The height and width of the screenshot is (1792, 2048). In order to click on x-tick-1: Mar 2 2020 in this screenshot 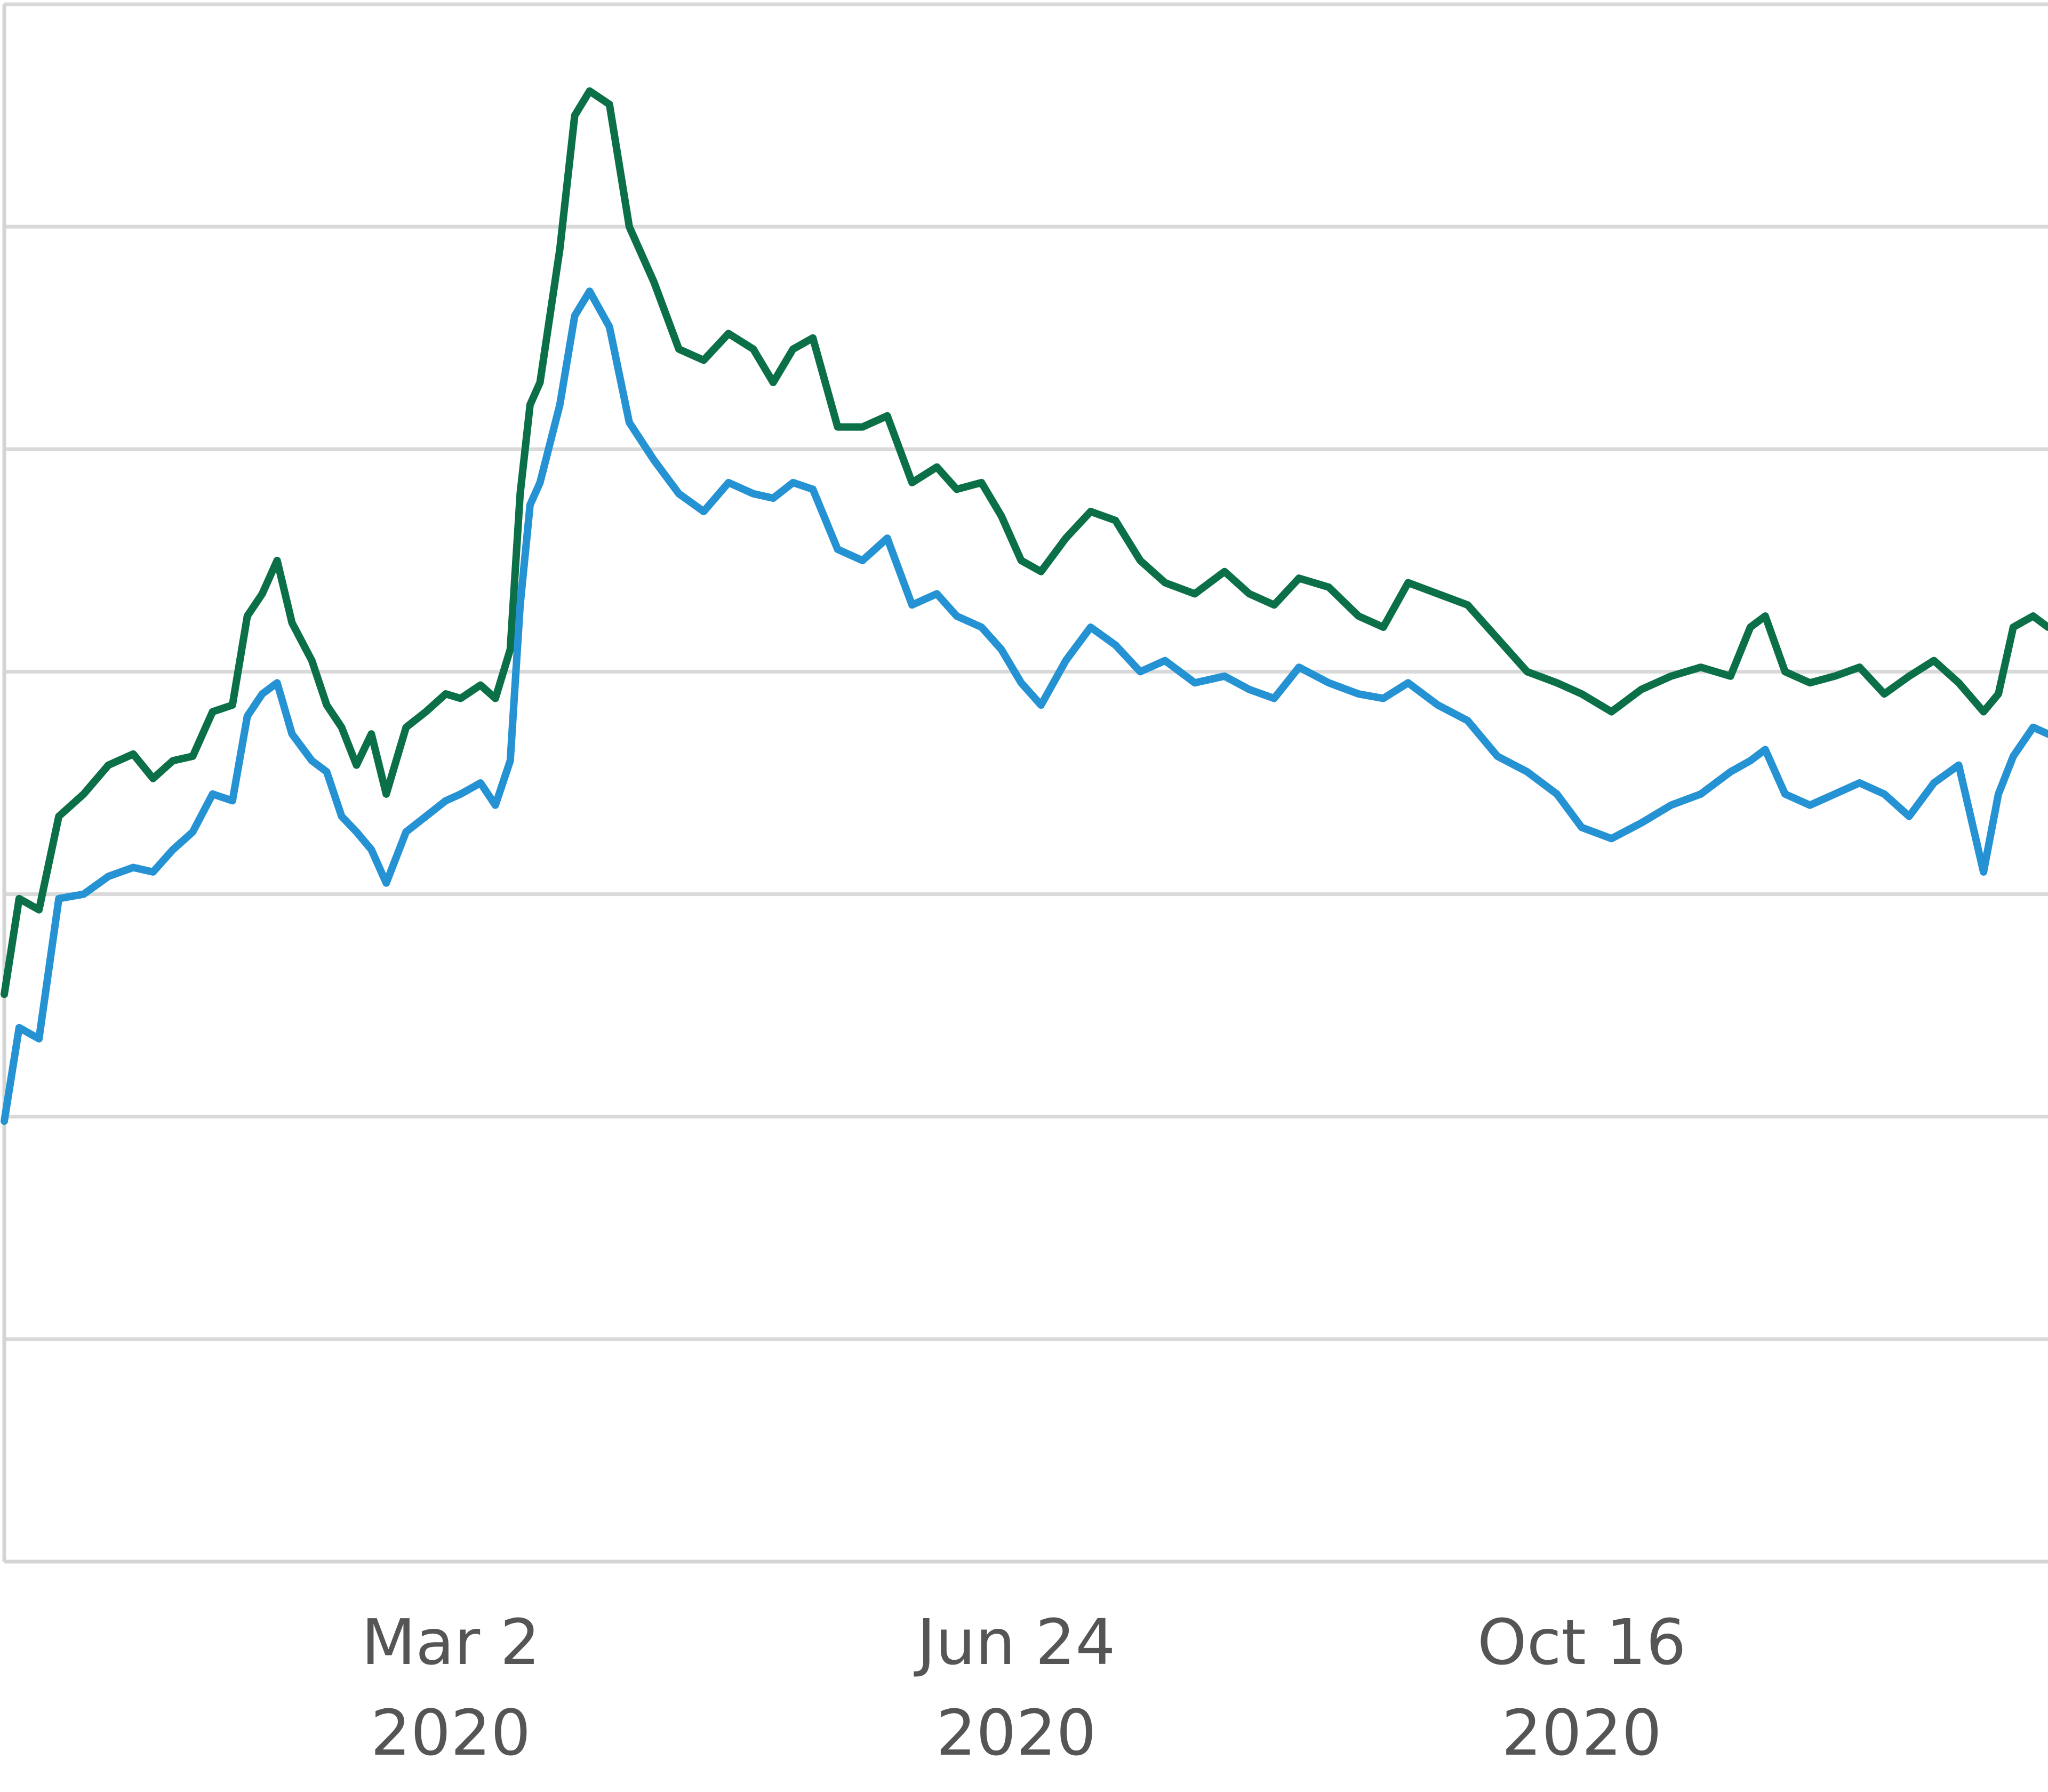, I will do `click(450, 1687)`.